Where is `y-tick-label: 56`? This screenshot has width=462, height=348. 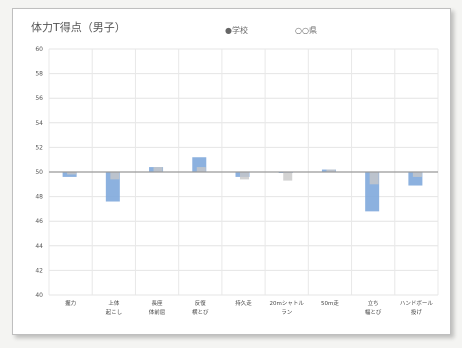
y-tick-label: 56 is located at coordinates (39, 98).